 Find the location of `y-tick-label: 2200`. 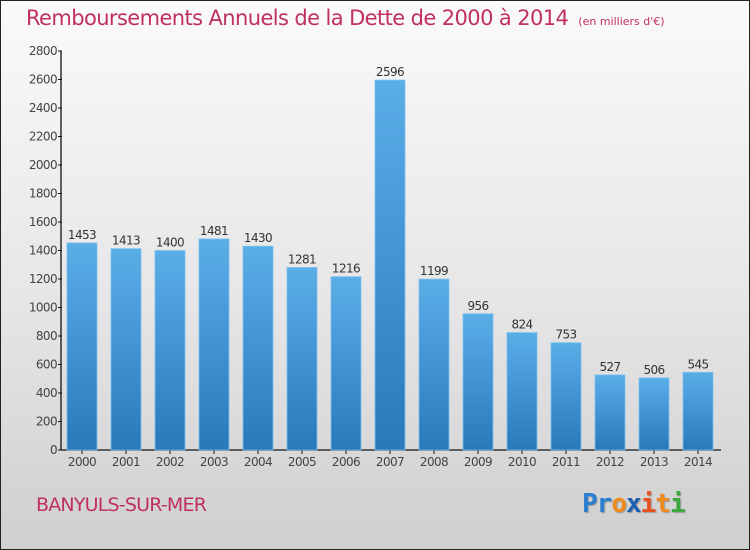

y-tick-label: 2200 is located at coordinates (43, 137).